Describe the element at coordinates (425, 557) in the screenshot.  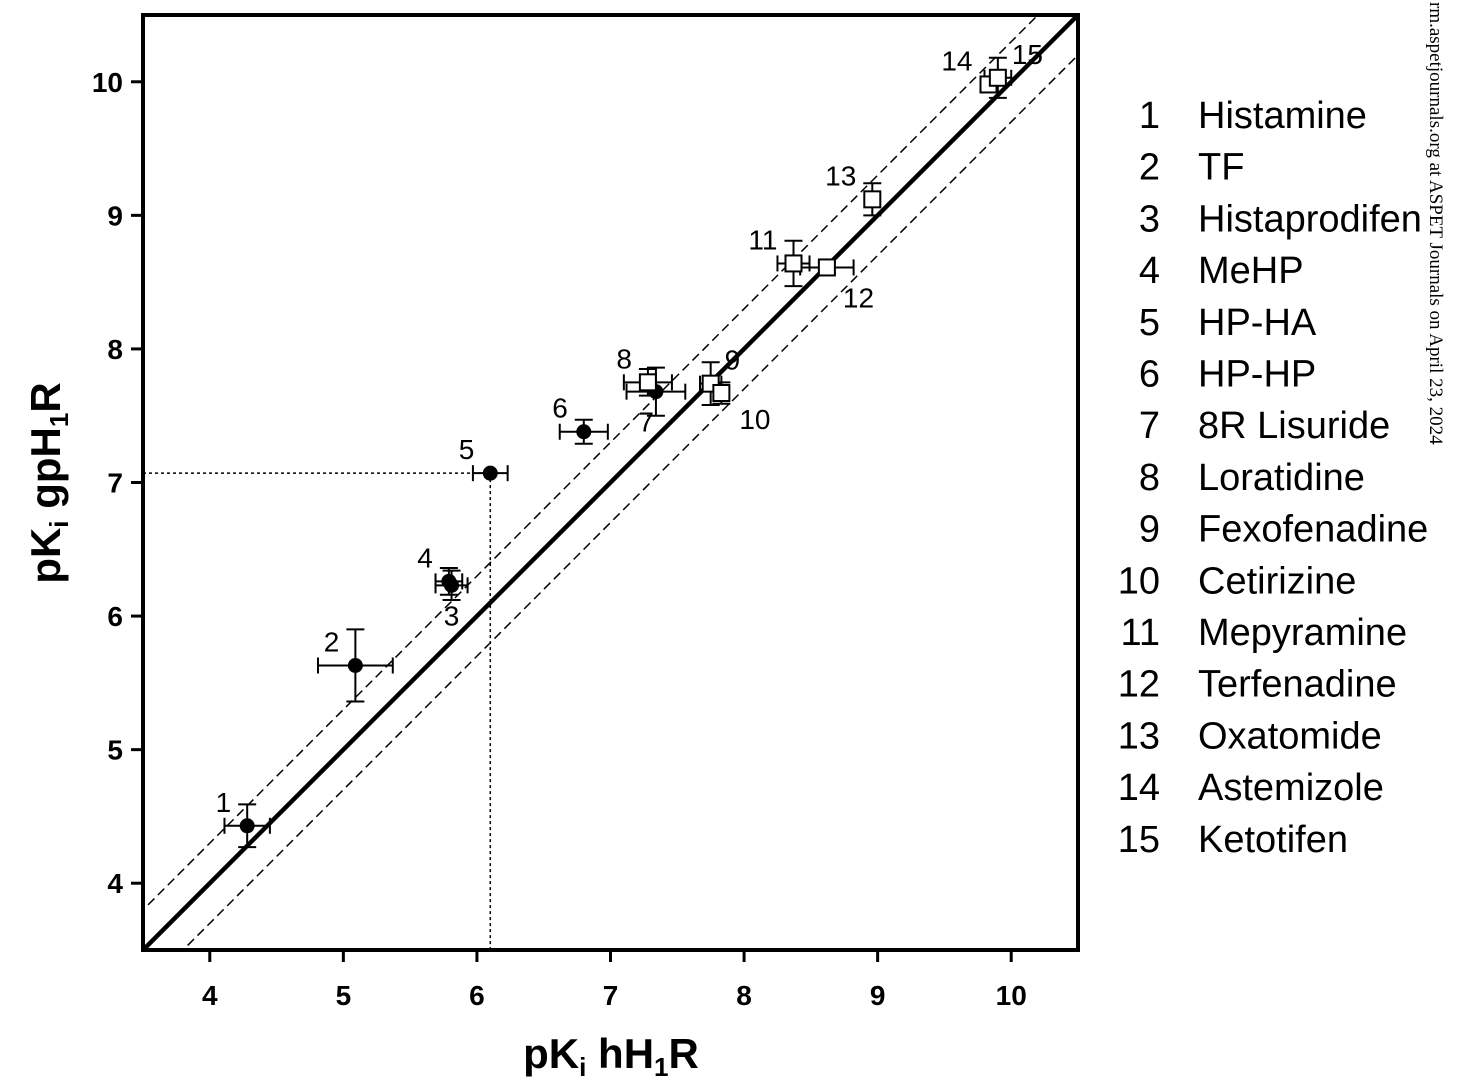
I see `point-label-4: 4` at that location.